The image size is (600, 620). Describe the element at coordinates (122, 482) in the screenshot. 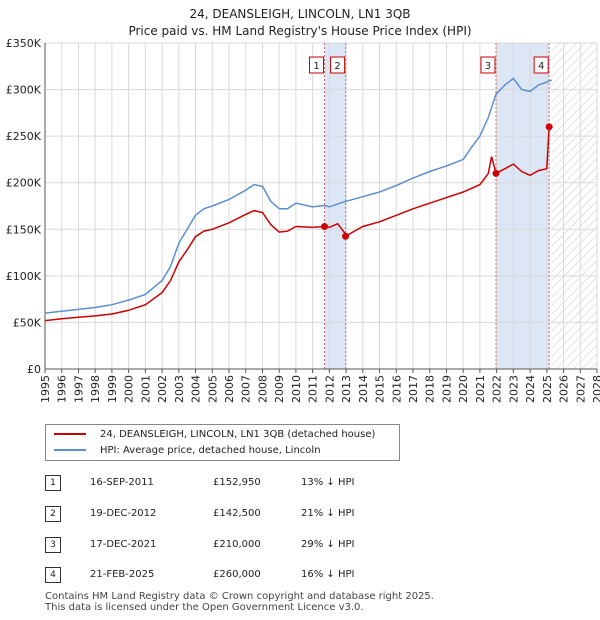

I see `transaction-date: 16-SEP-2011` at that location.